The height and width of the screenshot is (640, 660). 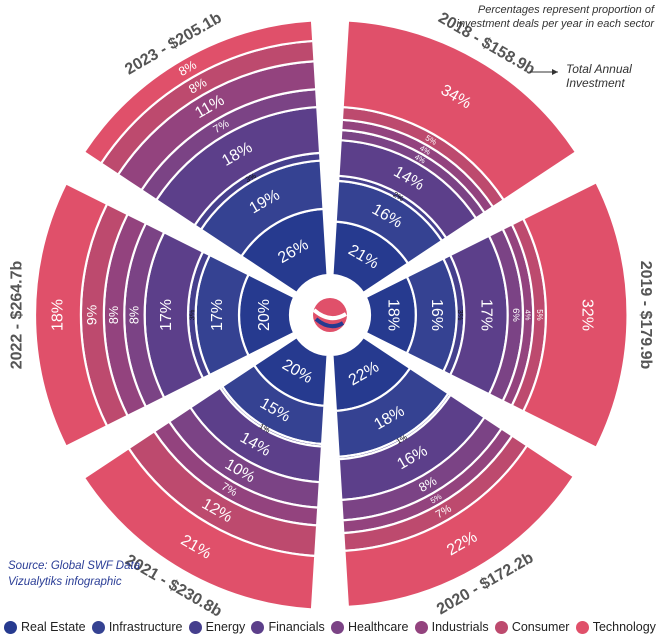 What do you see at coordinates (540, 627) in the screenshot?
I see `legend-label: Consumer` at bounding box center [540, 627].